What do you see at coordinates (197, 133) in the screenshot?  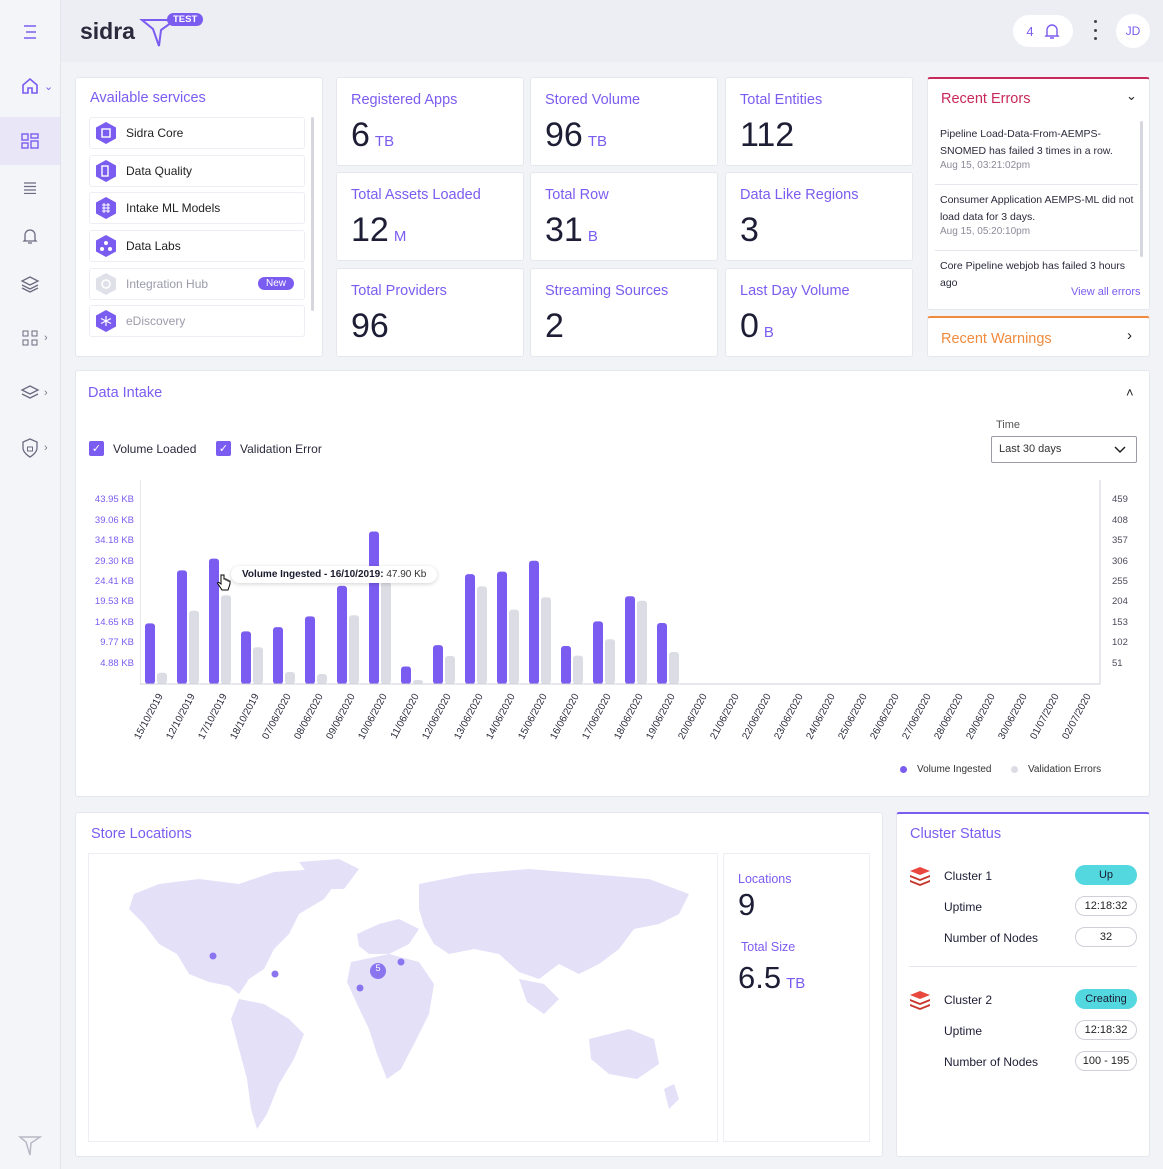 I see `service-sidra-core: Sidra Core` at bounding box center [197, 133].